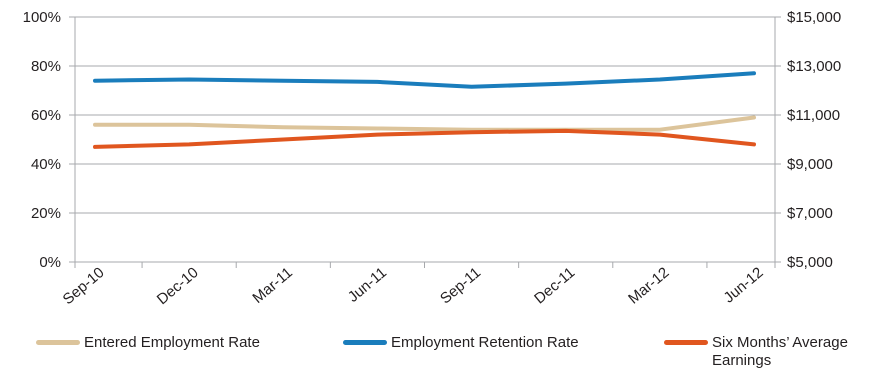 The height and width of the screenshot is (371, 883). I want to click on legend-item-average-earnings: Six Months’ Average Earnings, so click(768, 352).